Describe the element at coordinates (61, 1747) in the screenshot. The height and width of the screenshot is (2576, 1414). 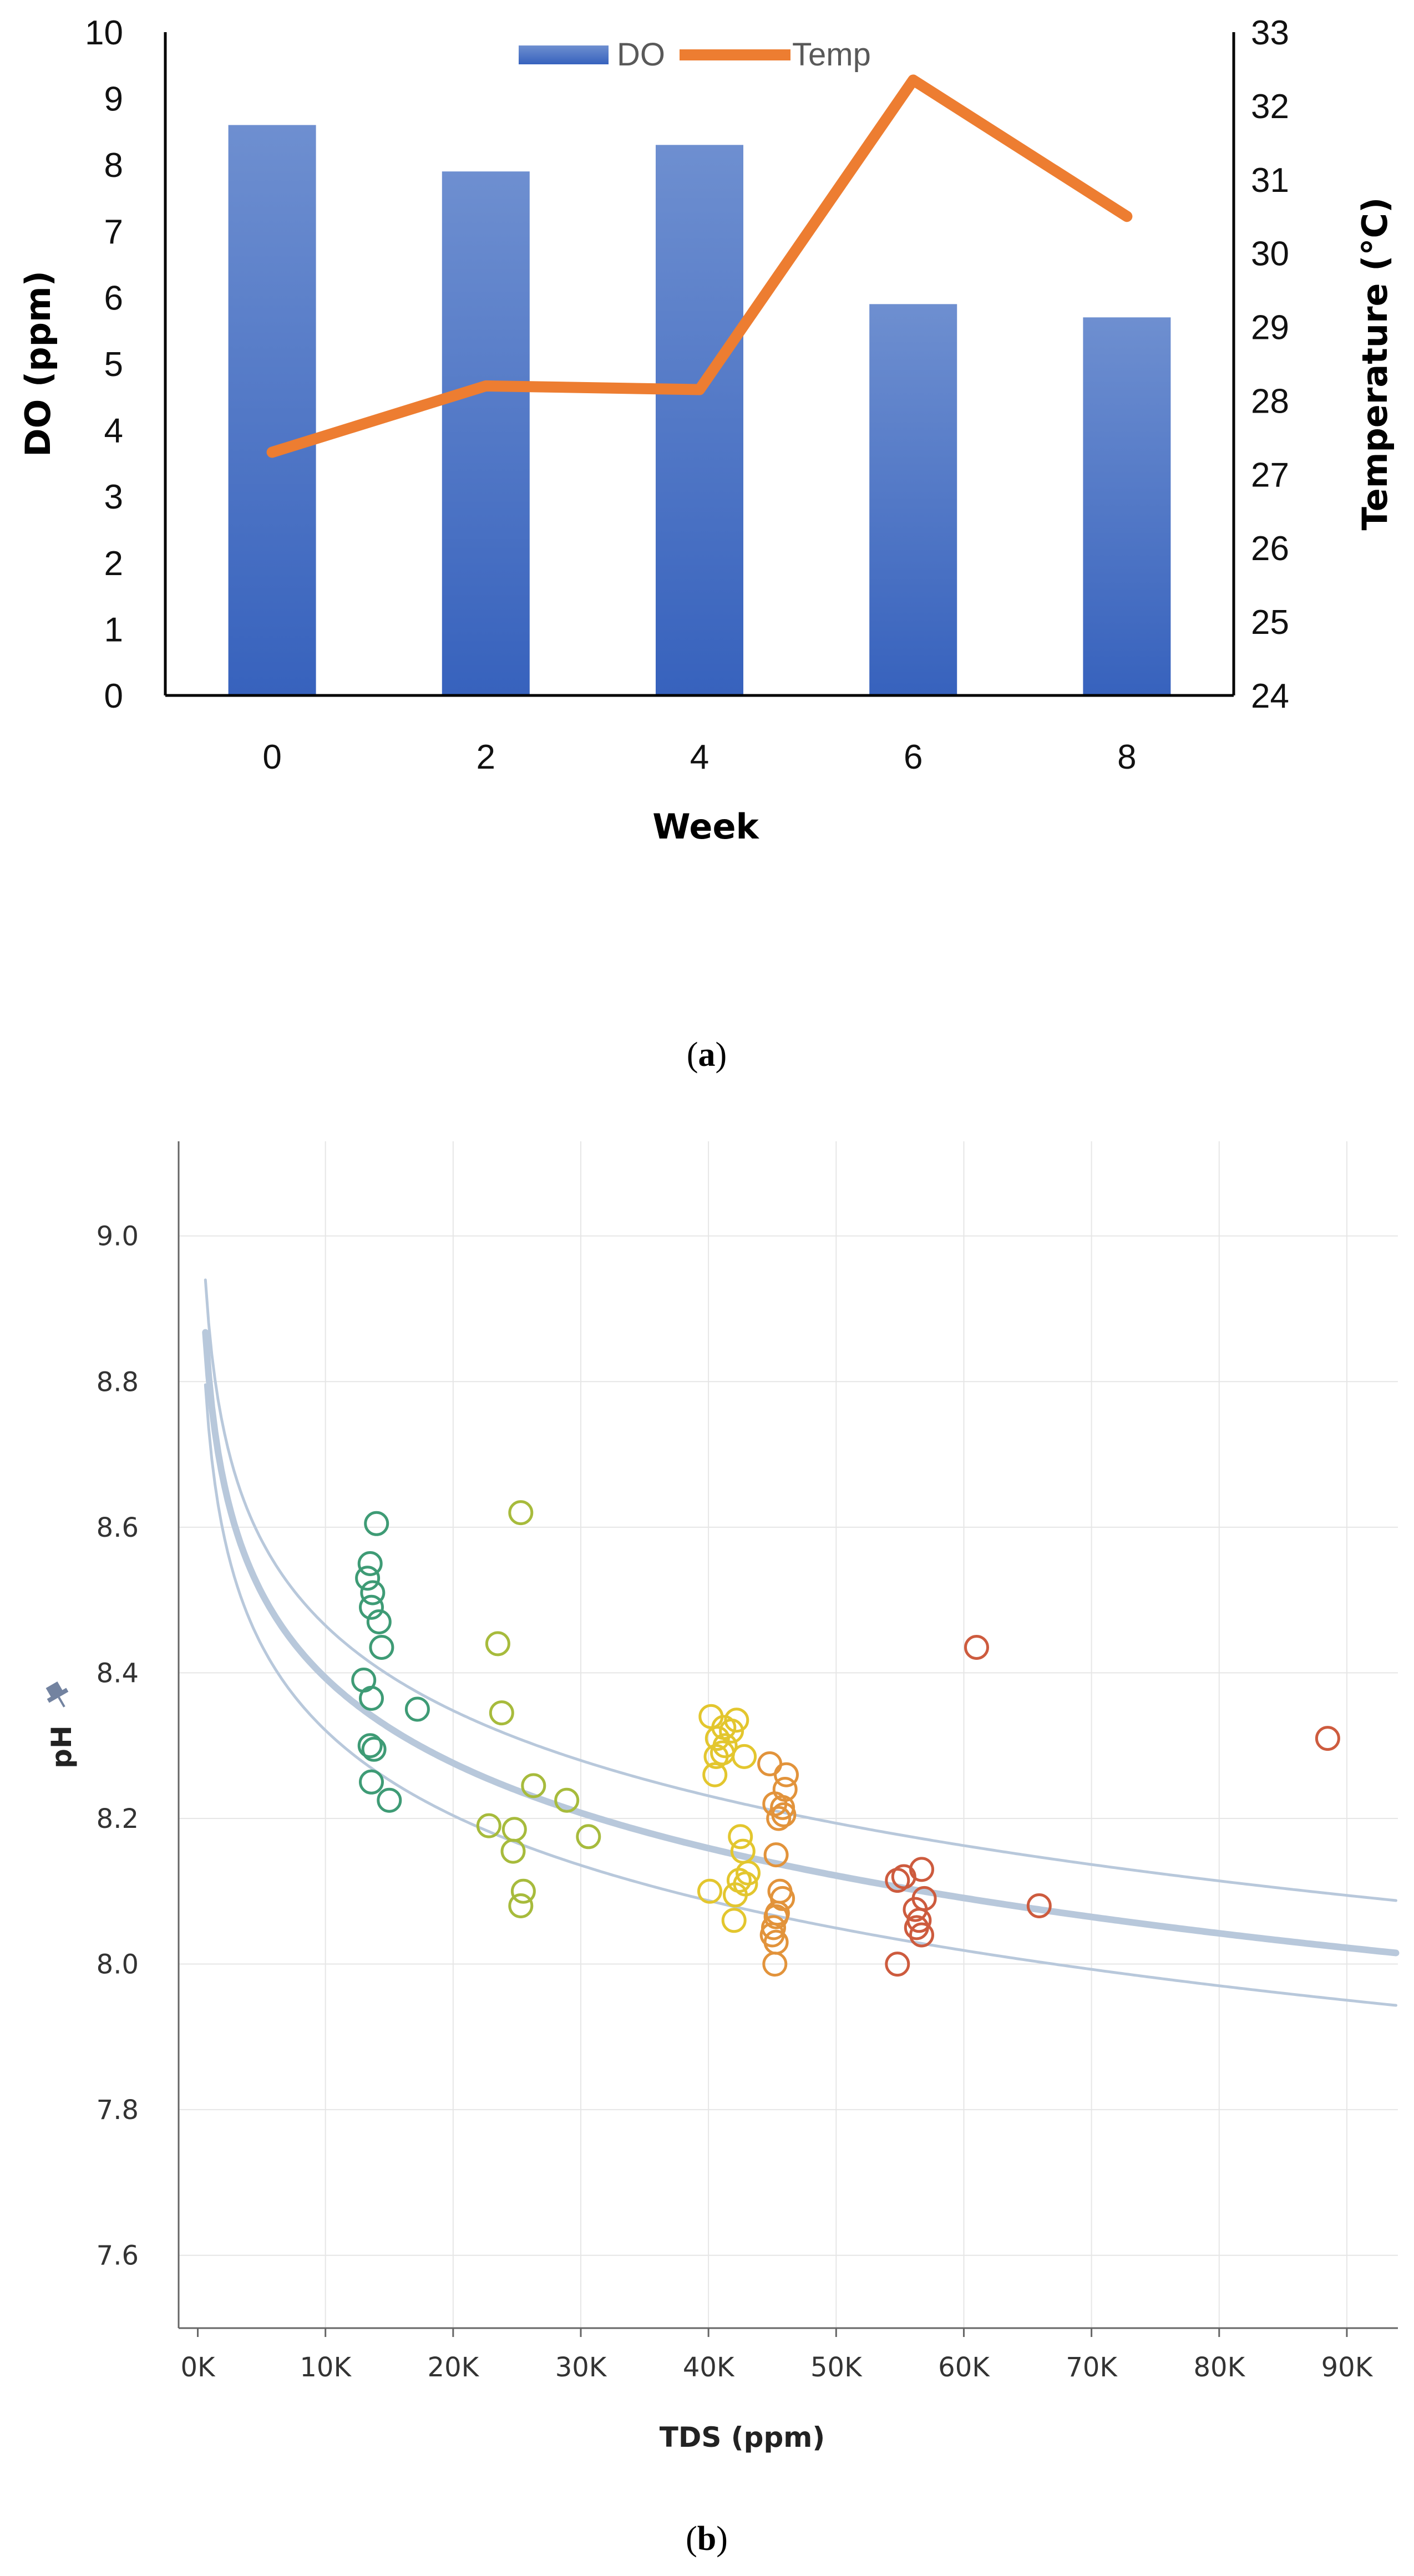
I see `b-y-axis-title: pH` at that location.